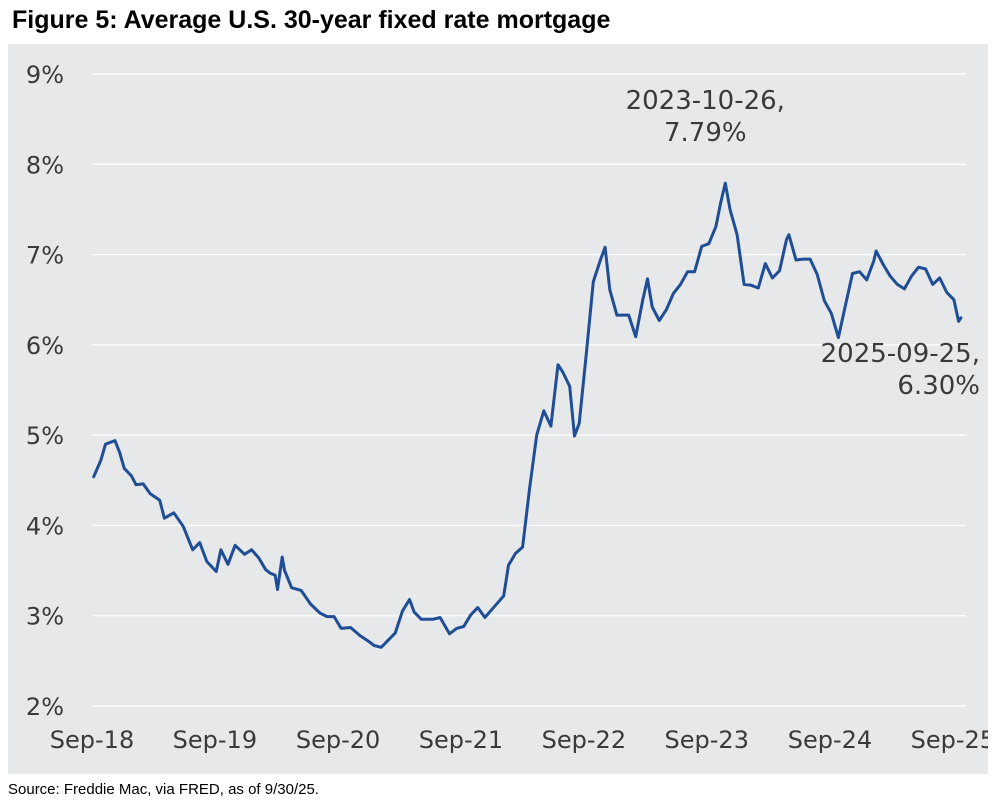  I want to click on x-tick-label: Sep-23, so click(707, 740).